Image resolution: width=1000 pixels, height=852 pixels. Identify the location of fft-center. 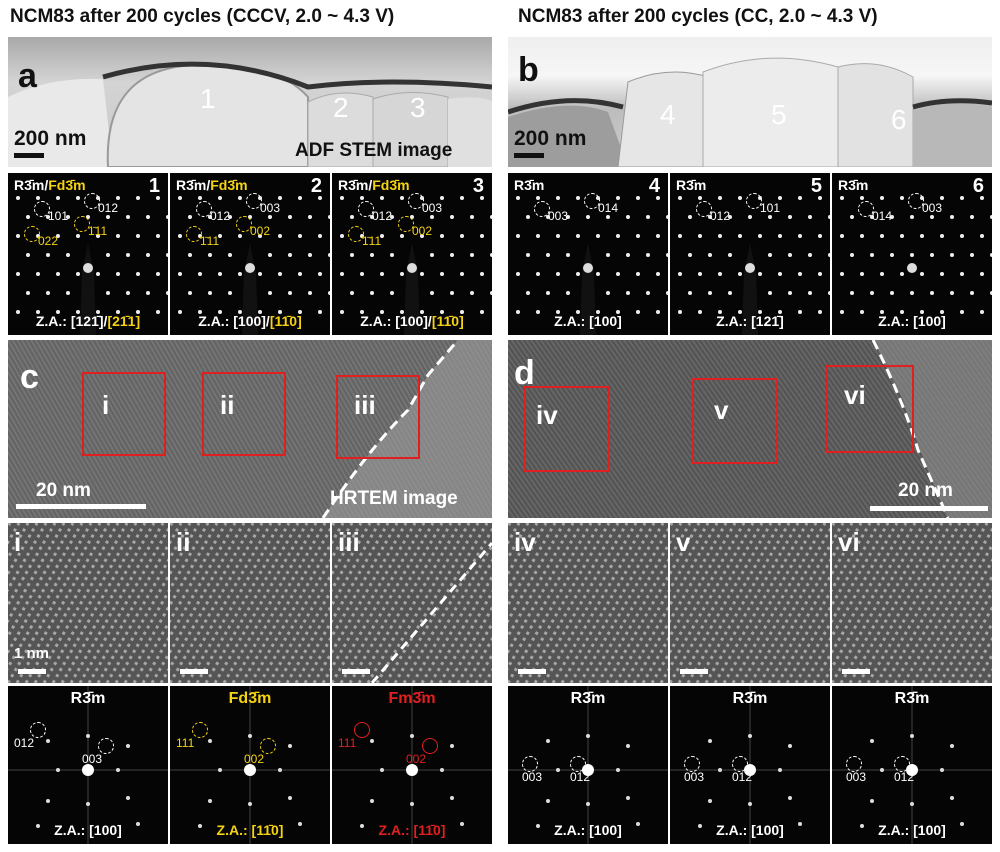
(88, 770).